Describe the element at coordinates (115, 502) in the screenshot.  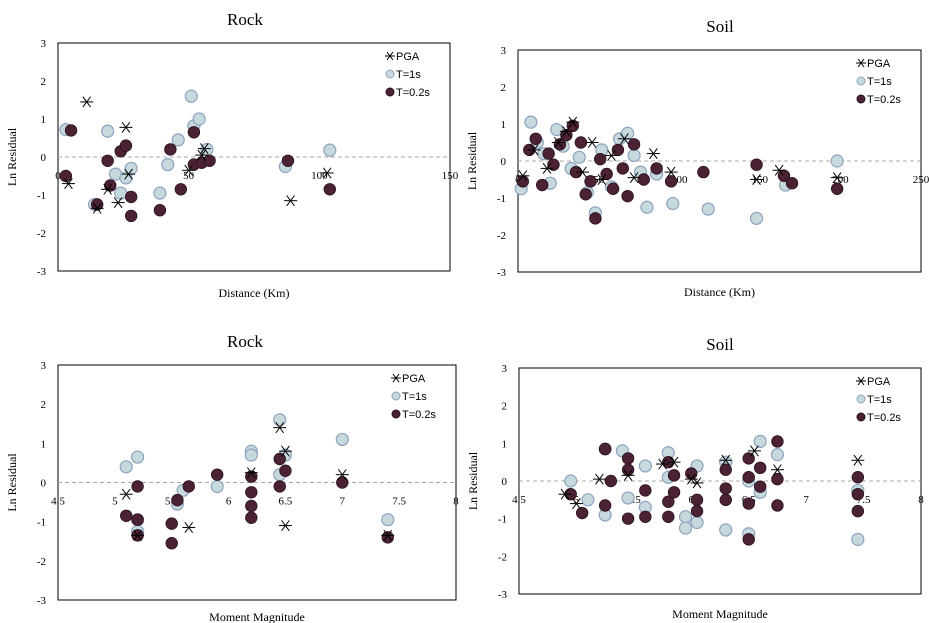
I see `x-tick-label: 5` at that location.